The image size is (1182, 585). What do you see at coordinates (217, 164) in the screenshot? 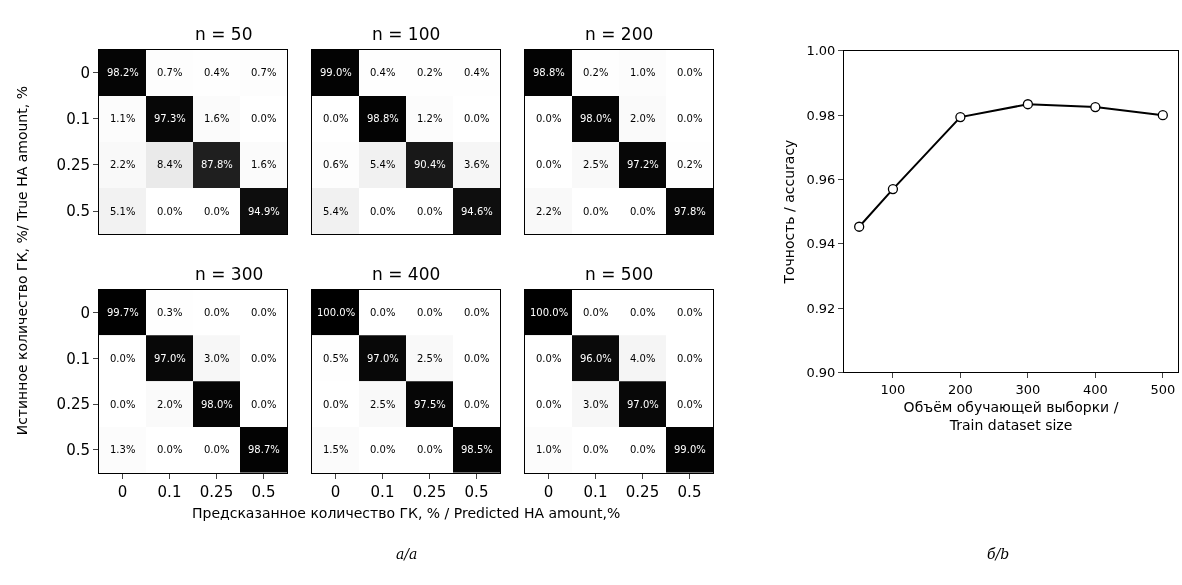
I see `data-label: 87.8%` at bounding box center [217, 164].